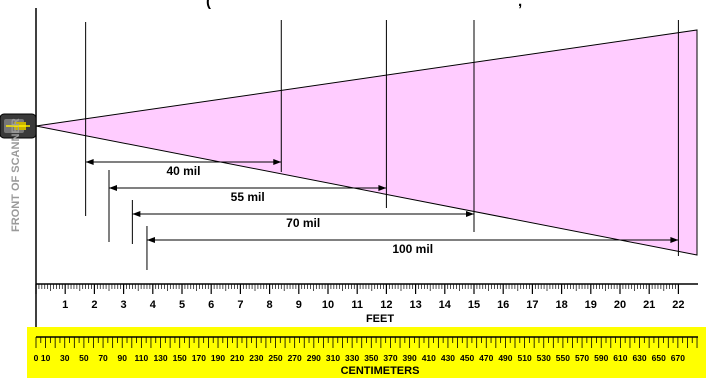 Image resolution: width=706 pixels, height=378 pixels. I want to click on cm-tick-label: 470, so click(486, 358).